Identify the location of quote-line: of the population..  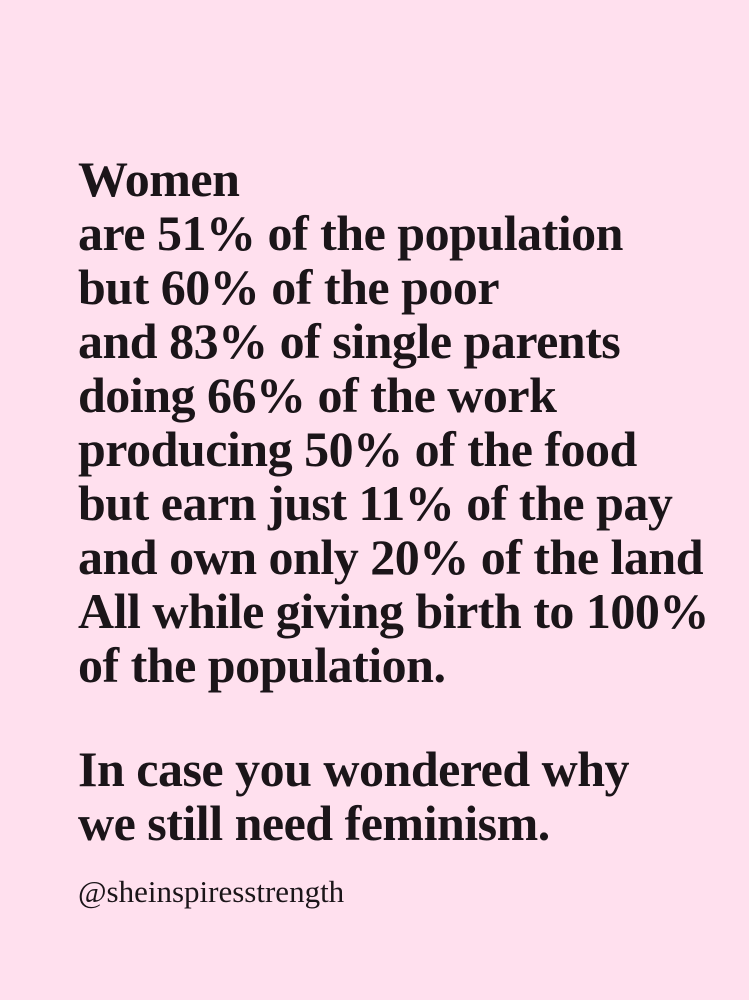
(262, 665).